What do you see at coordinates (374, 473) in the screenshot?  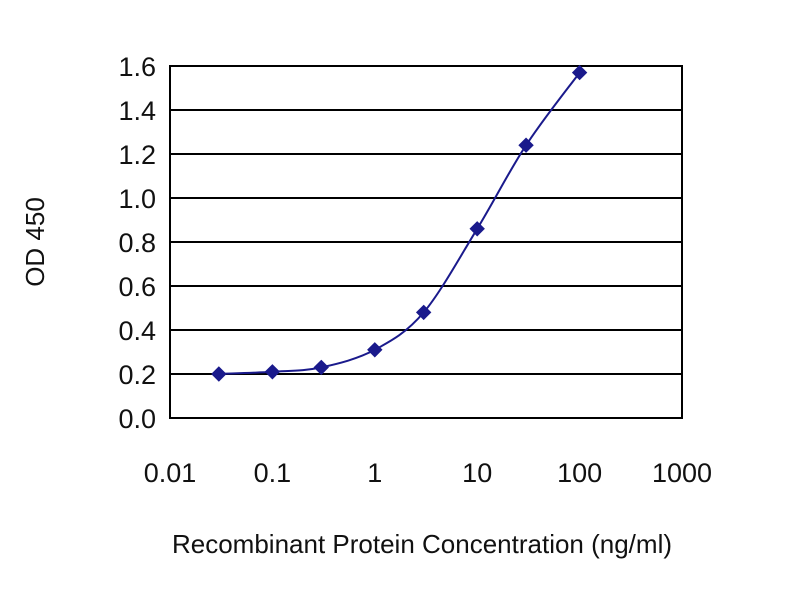 I see `x-tick-label: 1` at bounding box center [374, 473].